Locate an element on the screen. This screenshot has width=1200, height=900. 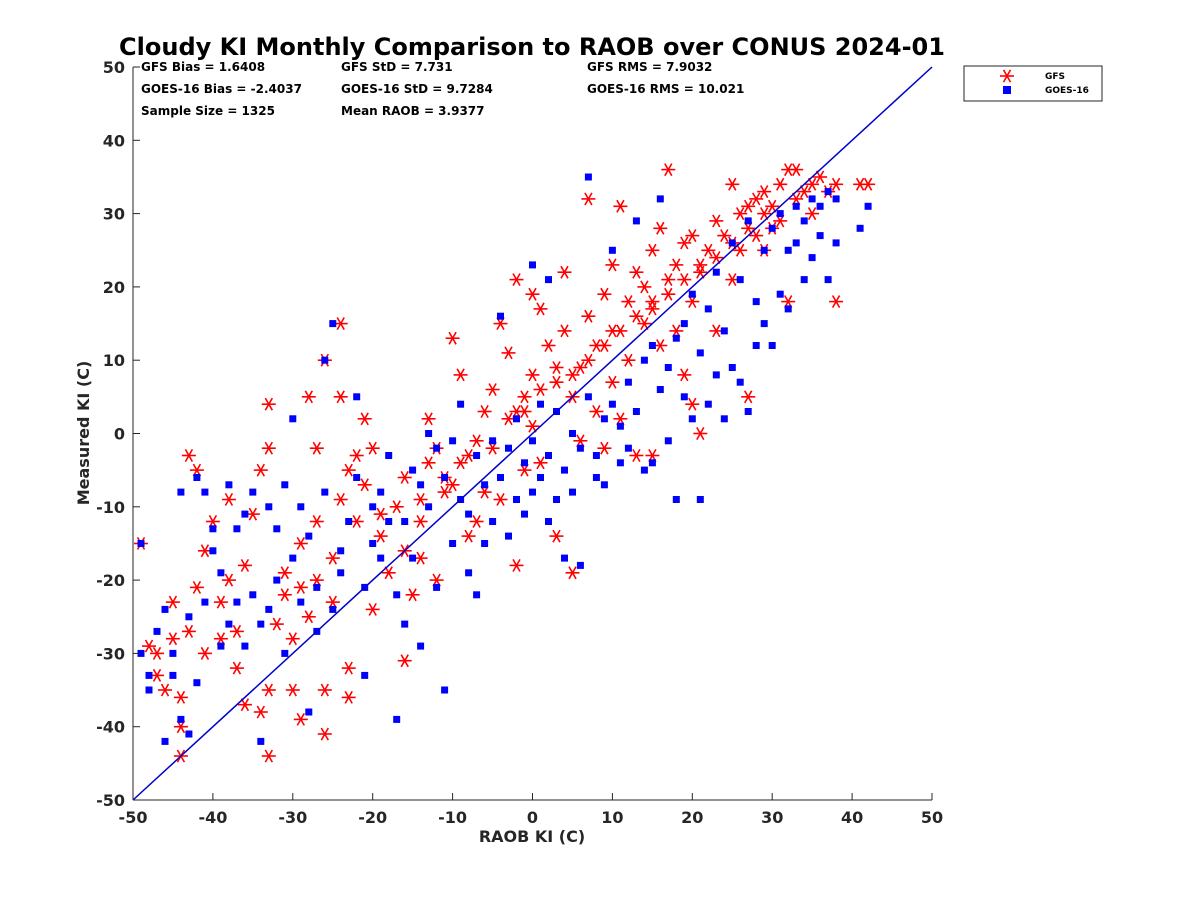
stat-gfs-bias: GFS Bias = 1.6408 is located at coordinates (203, 67).